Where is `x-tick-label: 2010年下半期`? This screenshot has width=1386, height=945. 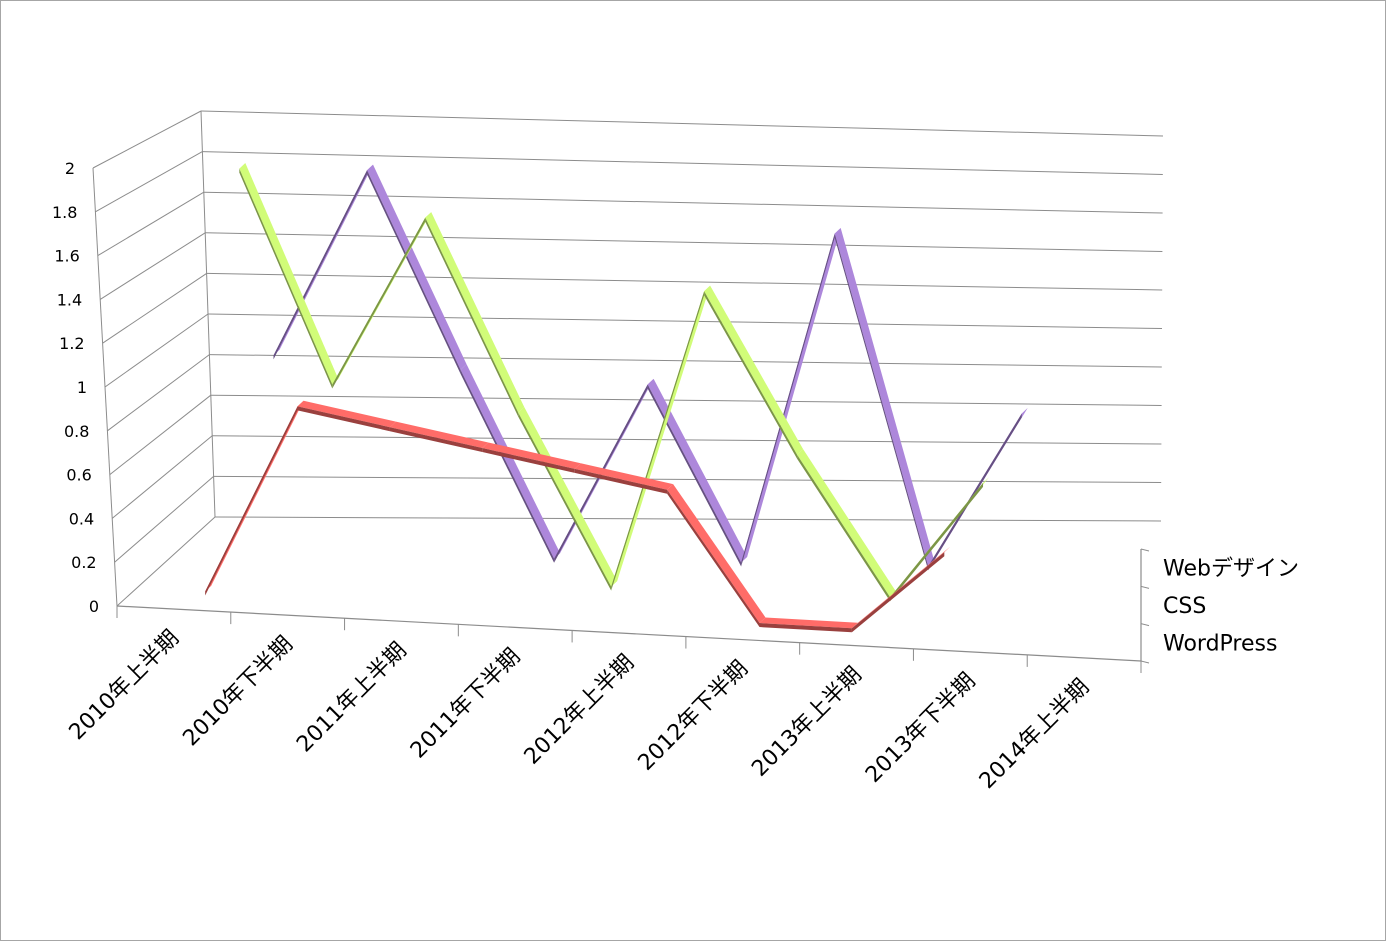 x-tick-label: 2010年下半期 is located at coordinates (238, 692).